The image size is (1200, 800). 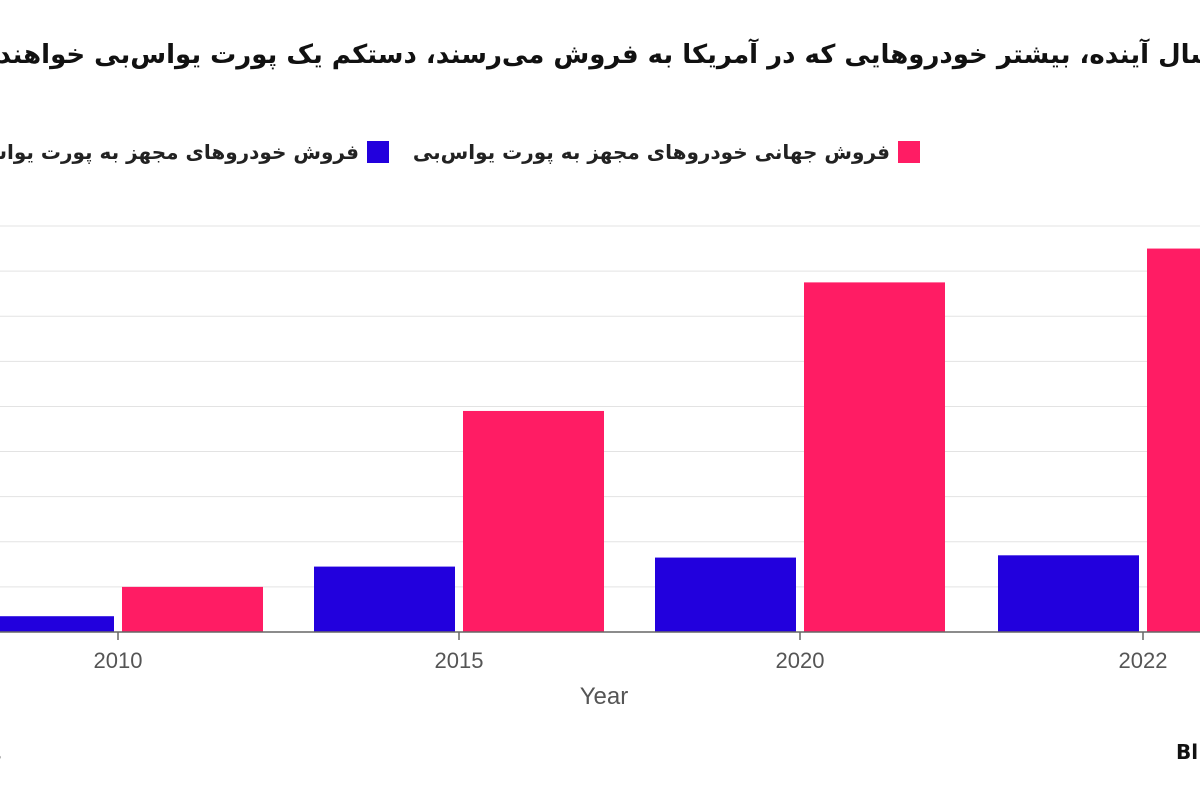 What do you see at coordinates (377, 152) in the screenshot?
I see `legend-swatch-us` at bounding box center [377, 152].